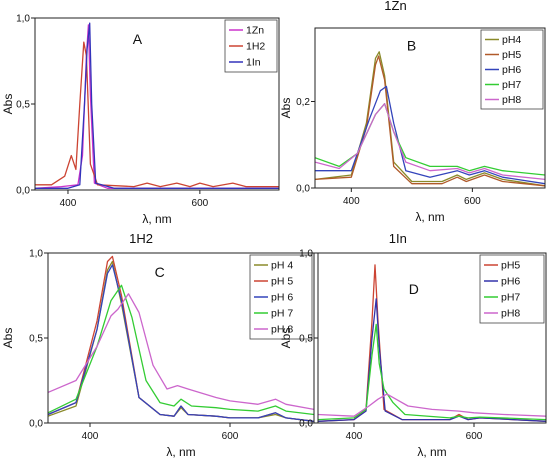 This screenshot has width=550, height=460. I want to click on legend: 1Zn 1H2 1In, so click(251, 46).